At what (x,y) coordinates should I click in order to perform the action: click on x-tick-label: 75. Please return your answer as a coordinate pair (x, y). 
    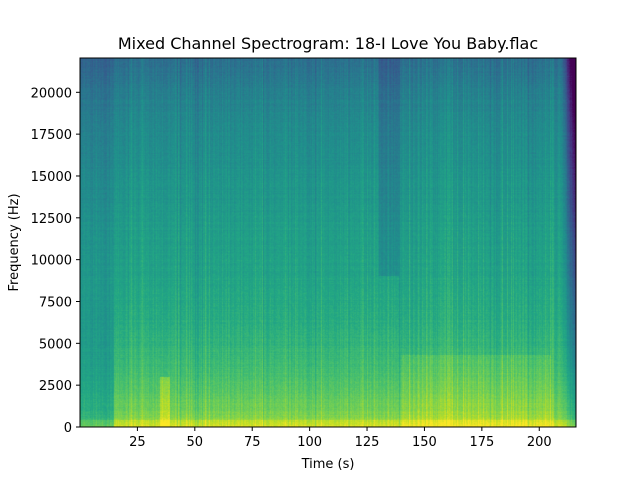
    Looking at the image, I should click on (252, 442).